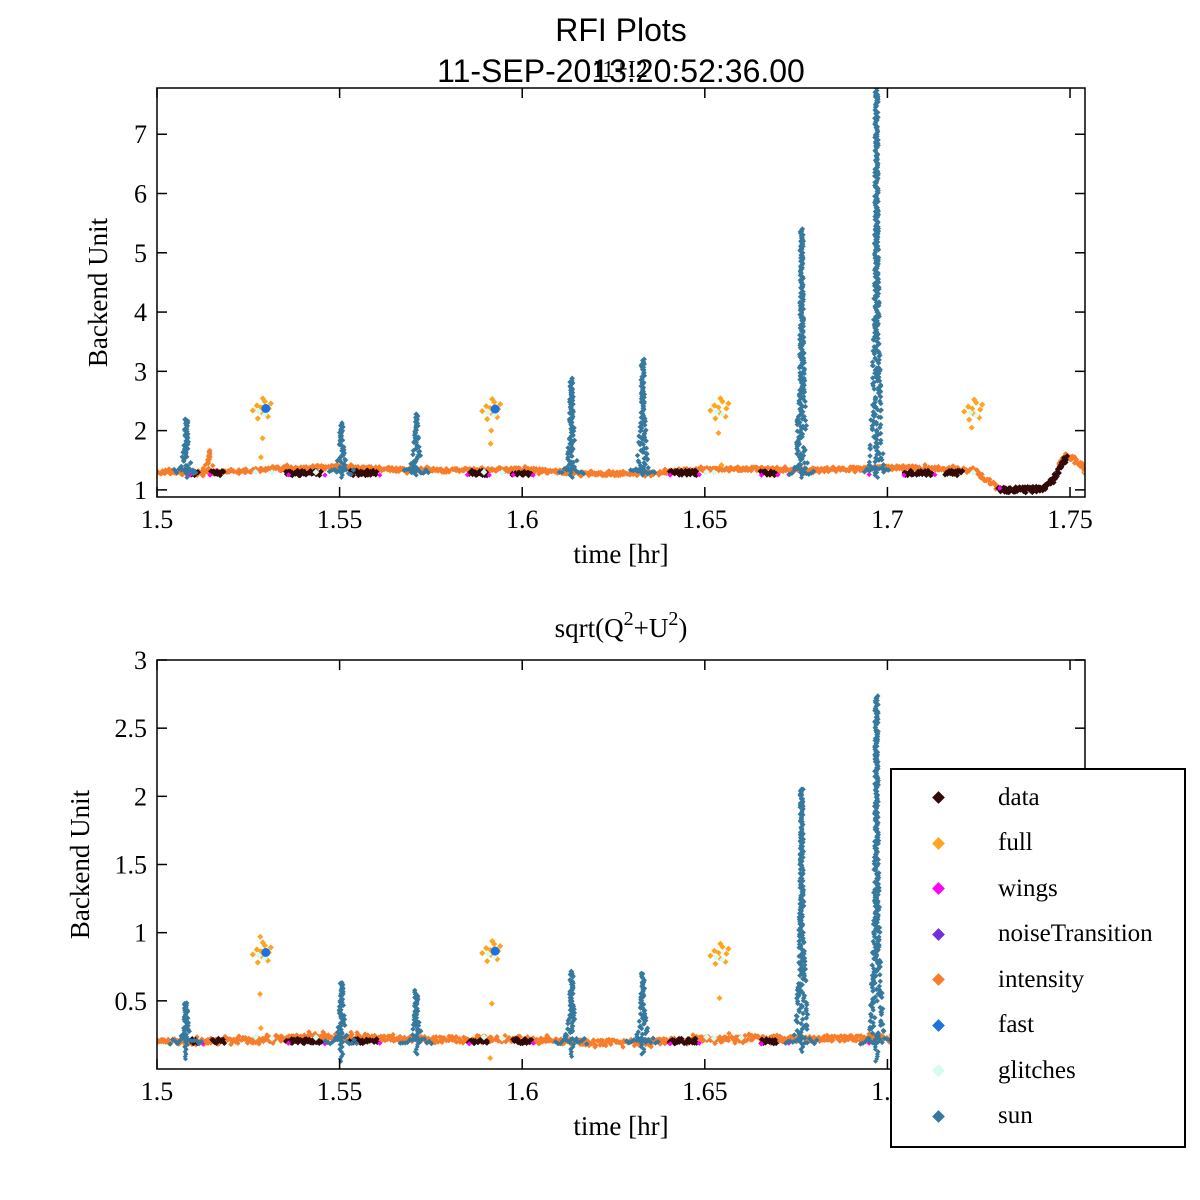 This screenshot has height=1200, width=1200. Describe the element at coordinates (938, 934) in the screenshot. I see `legend-marker-noiseTransition` at that location.